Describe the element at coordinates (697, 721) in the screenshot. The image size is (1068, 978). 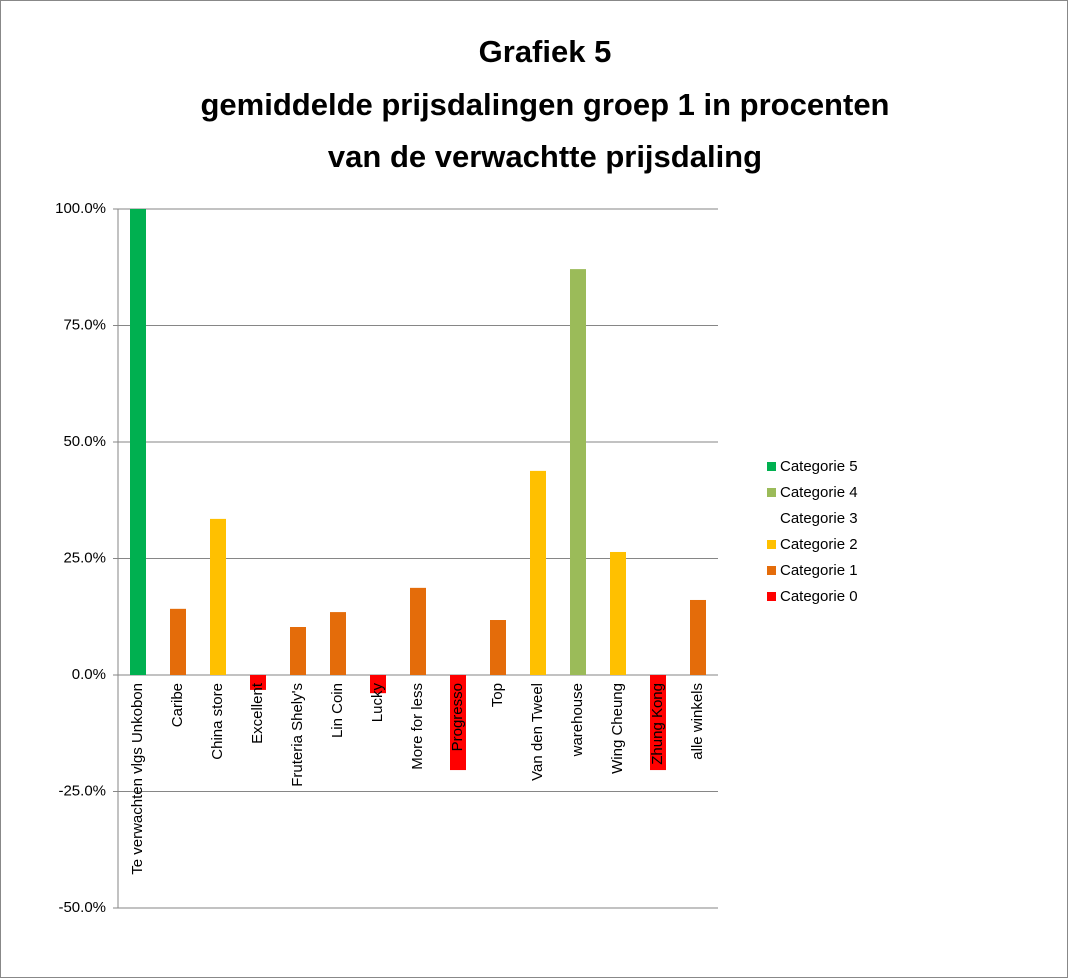
I see `x-tick-label: alle winkels` at that location.